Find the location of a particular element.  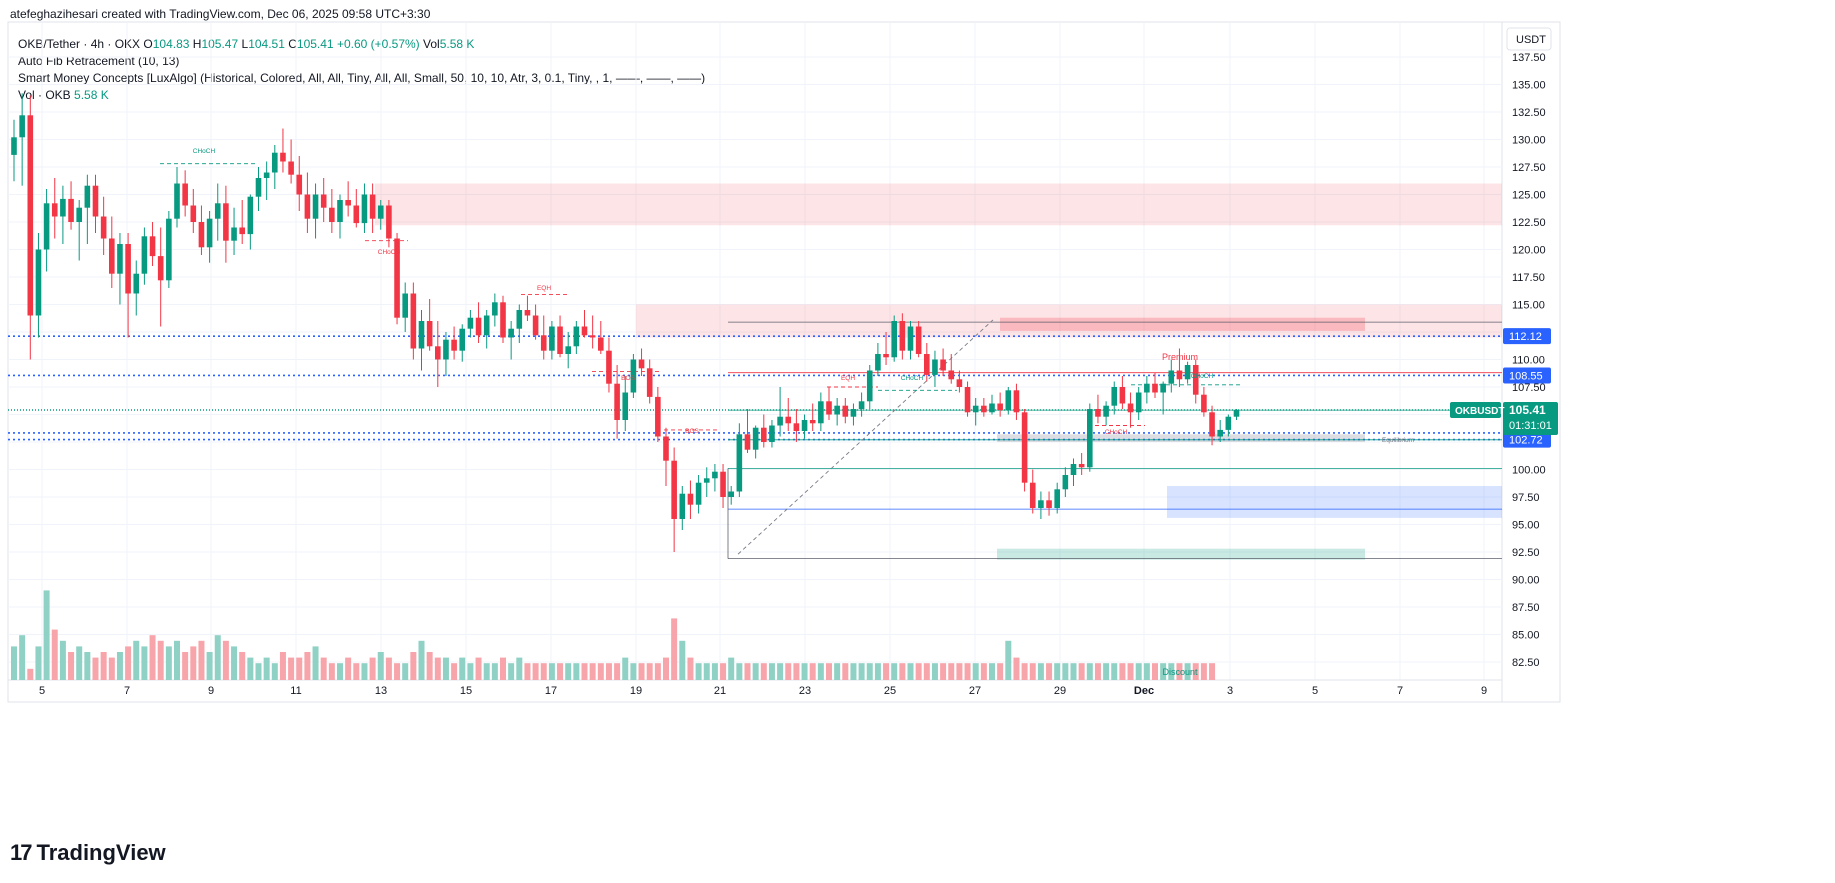

smc-label: EQH is located at coordinates (544, 288).